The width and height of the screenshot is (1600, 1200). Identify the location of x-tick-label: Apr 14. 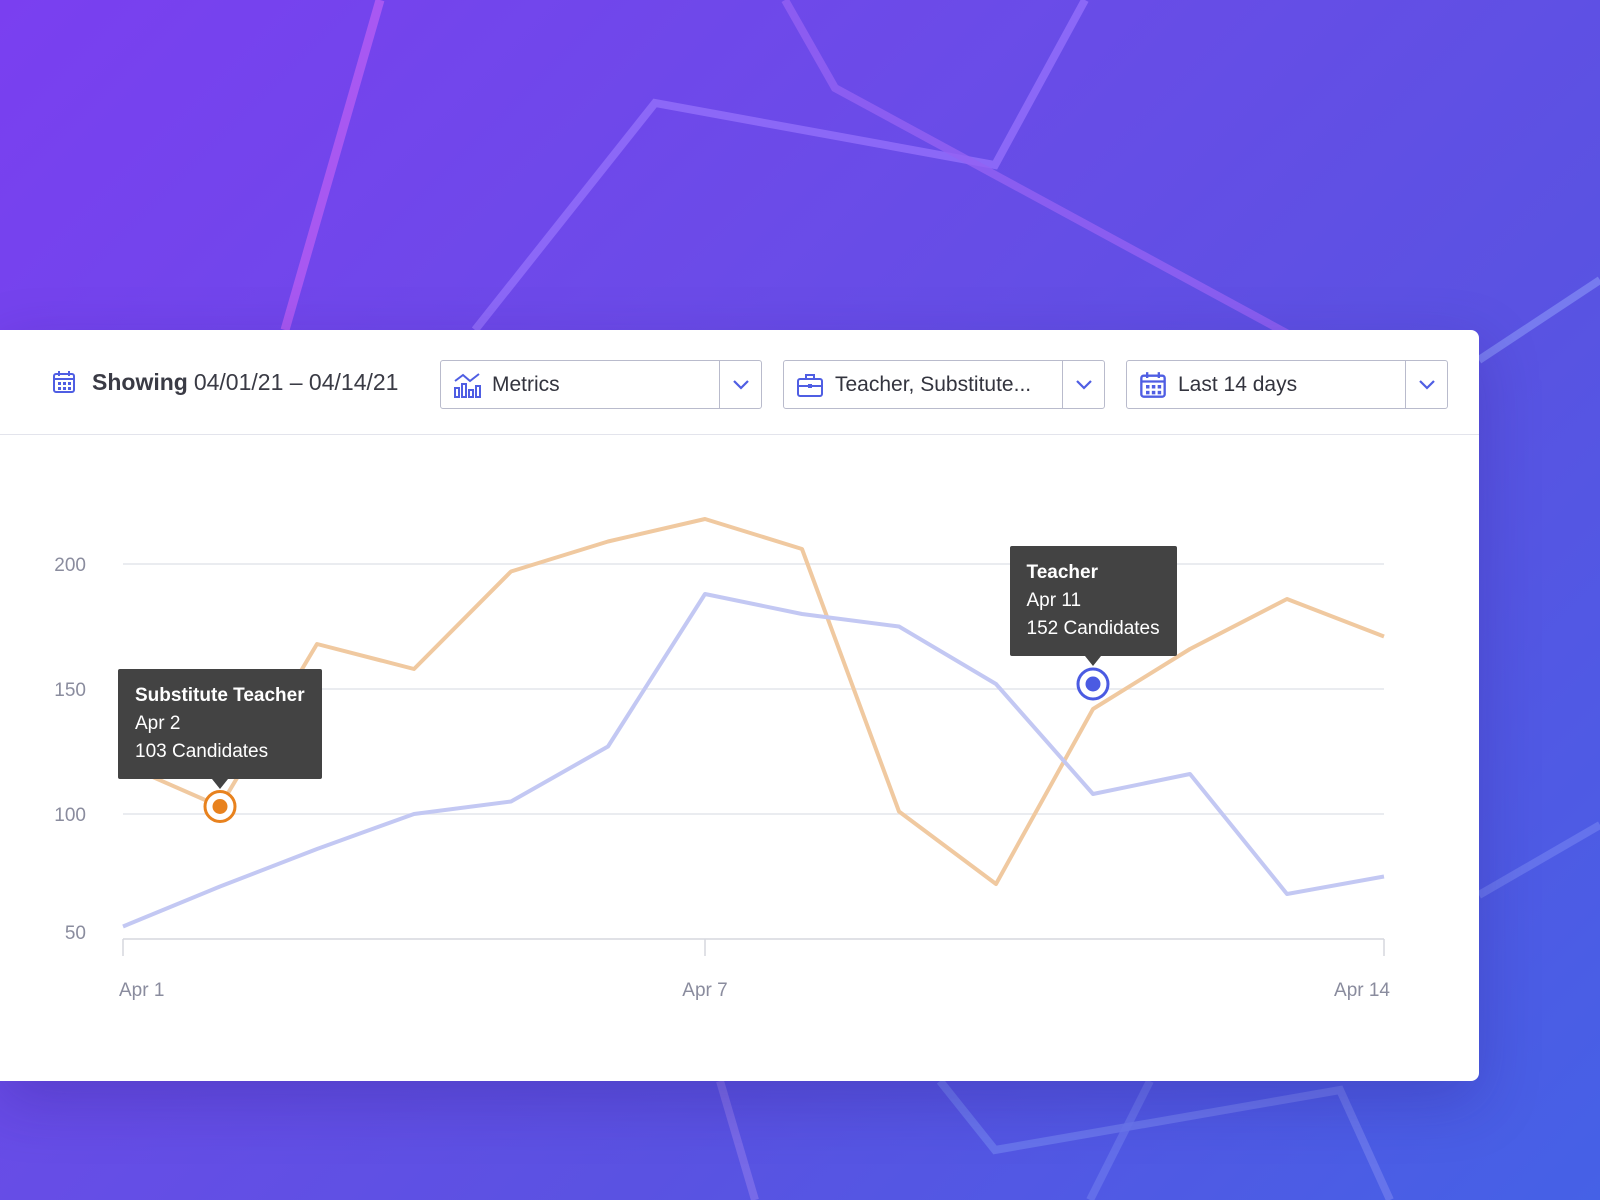
(1362, 990).